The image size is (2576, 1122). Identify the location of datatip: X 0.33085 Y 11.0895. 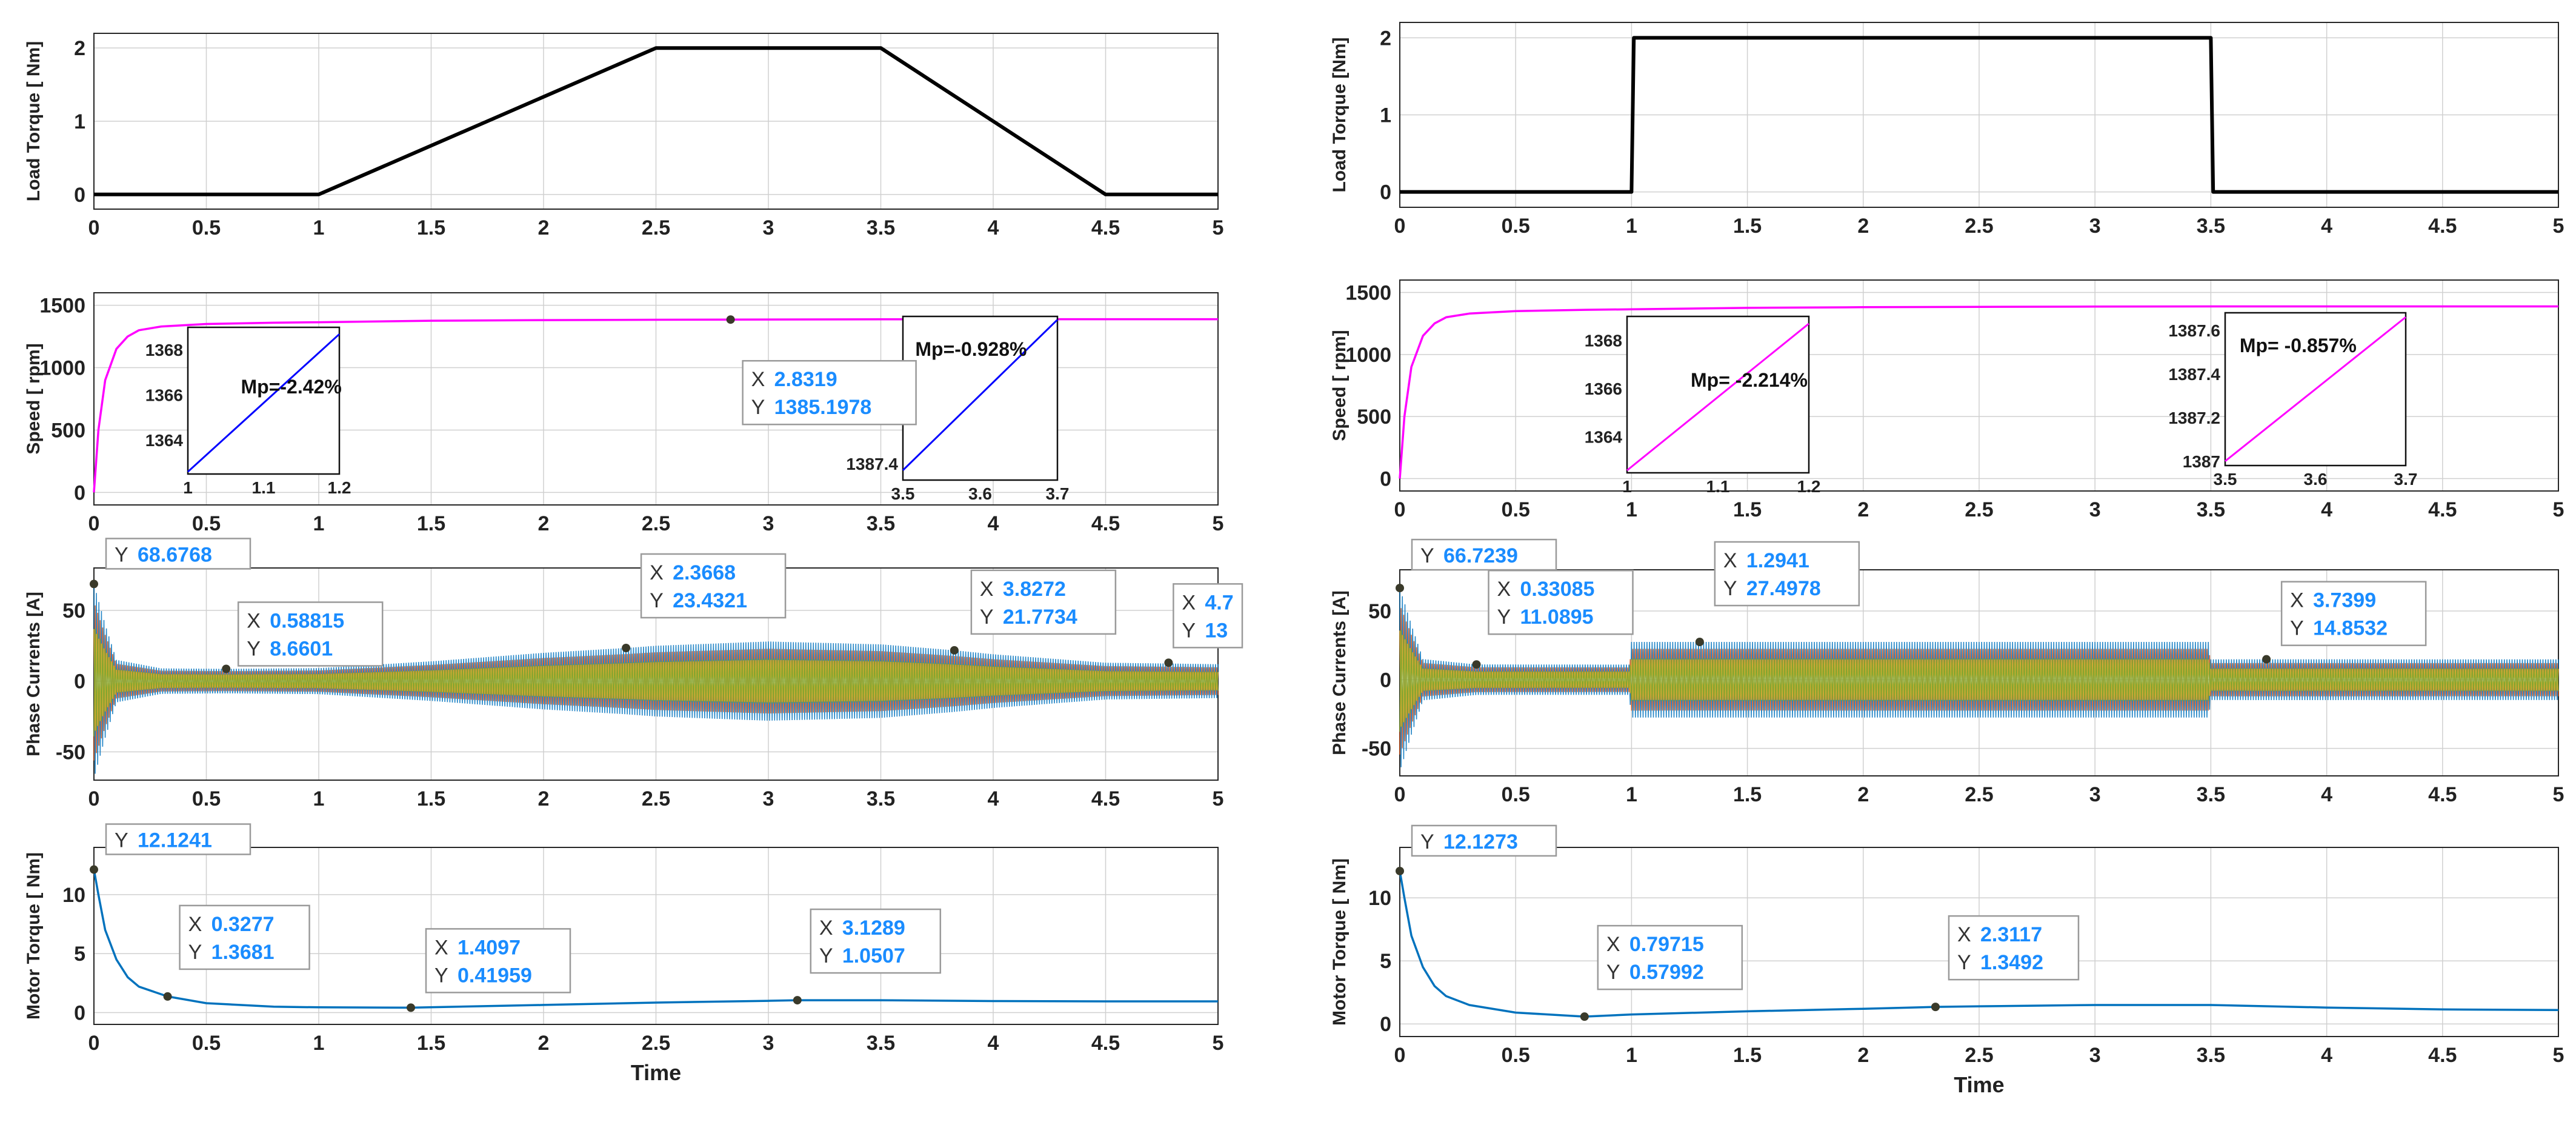
(1561, 602).